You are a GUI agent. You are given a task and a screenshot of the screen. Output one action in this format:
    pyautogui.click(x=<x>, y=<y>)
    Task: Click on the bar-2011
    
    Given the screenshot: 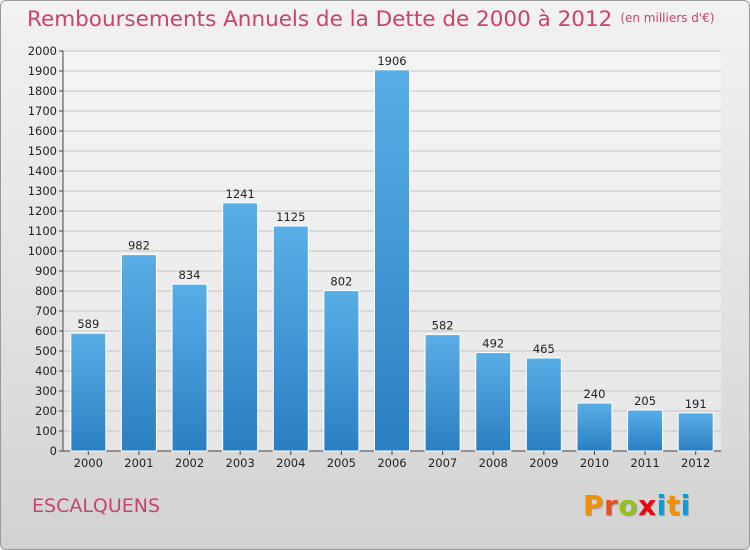 What is the action you would take?
    pyautogui.click(x=645, y=430)
    